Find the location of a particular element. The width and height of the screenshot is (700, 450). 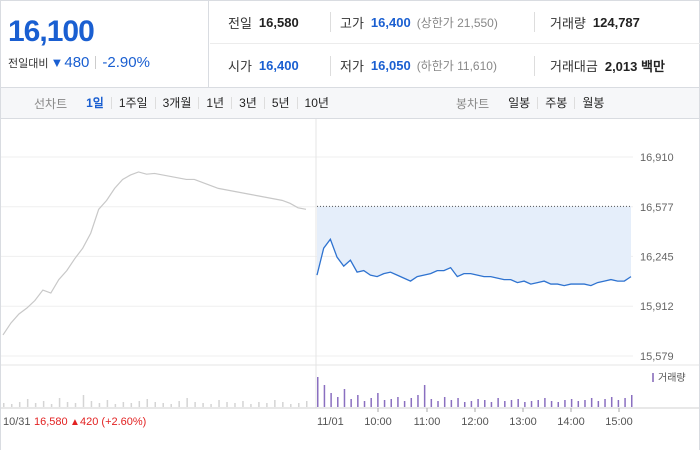

y-tick-label: 16,910 is located at coordinates (657, 158).